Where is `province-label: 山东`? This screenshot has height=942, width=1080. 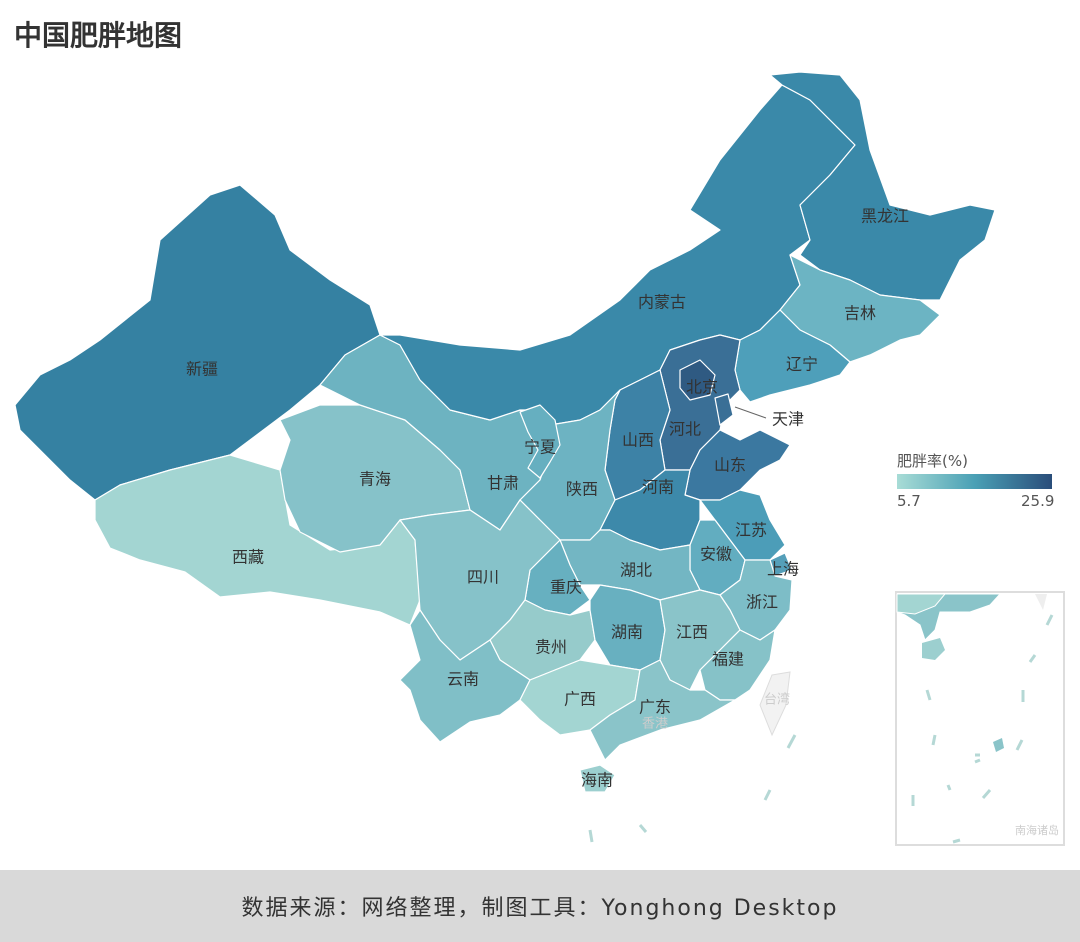
province-label: 山东 is located at coordinates (730, 465).